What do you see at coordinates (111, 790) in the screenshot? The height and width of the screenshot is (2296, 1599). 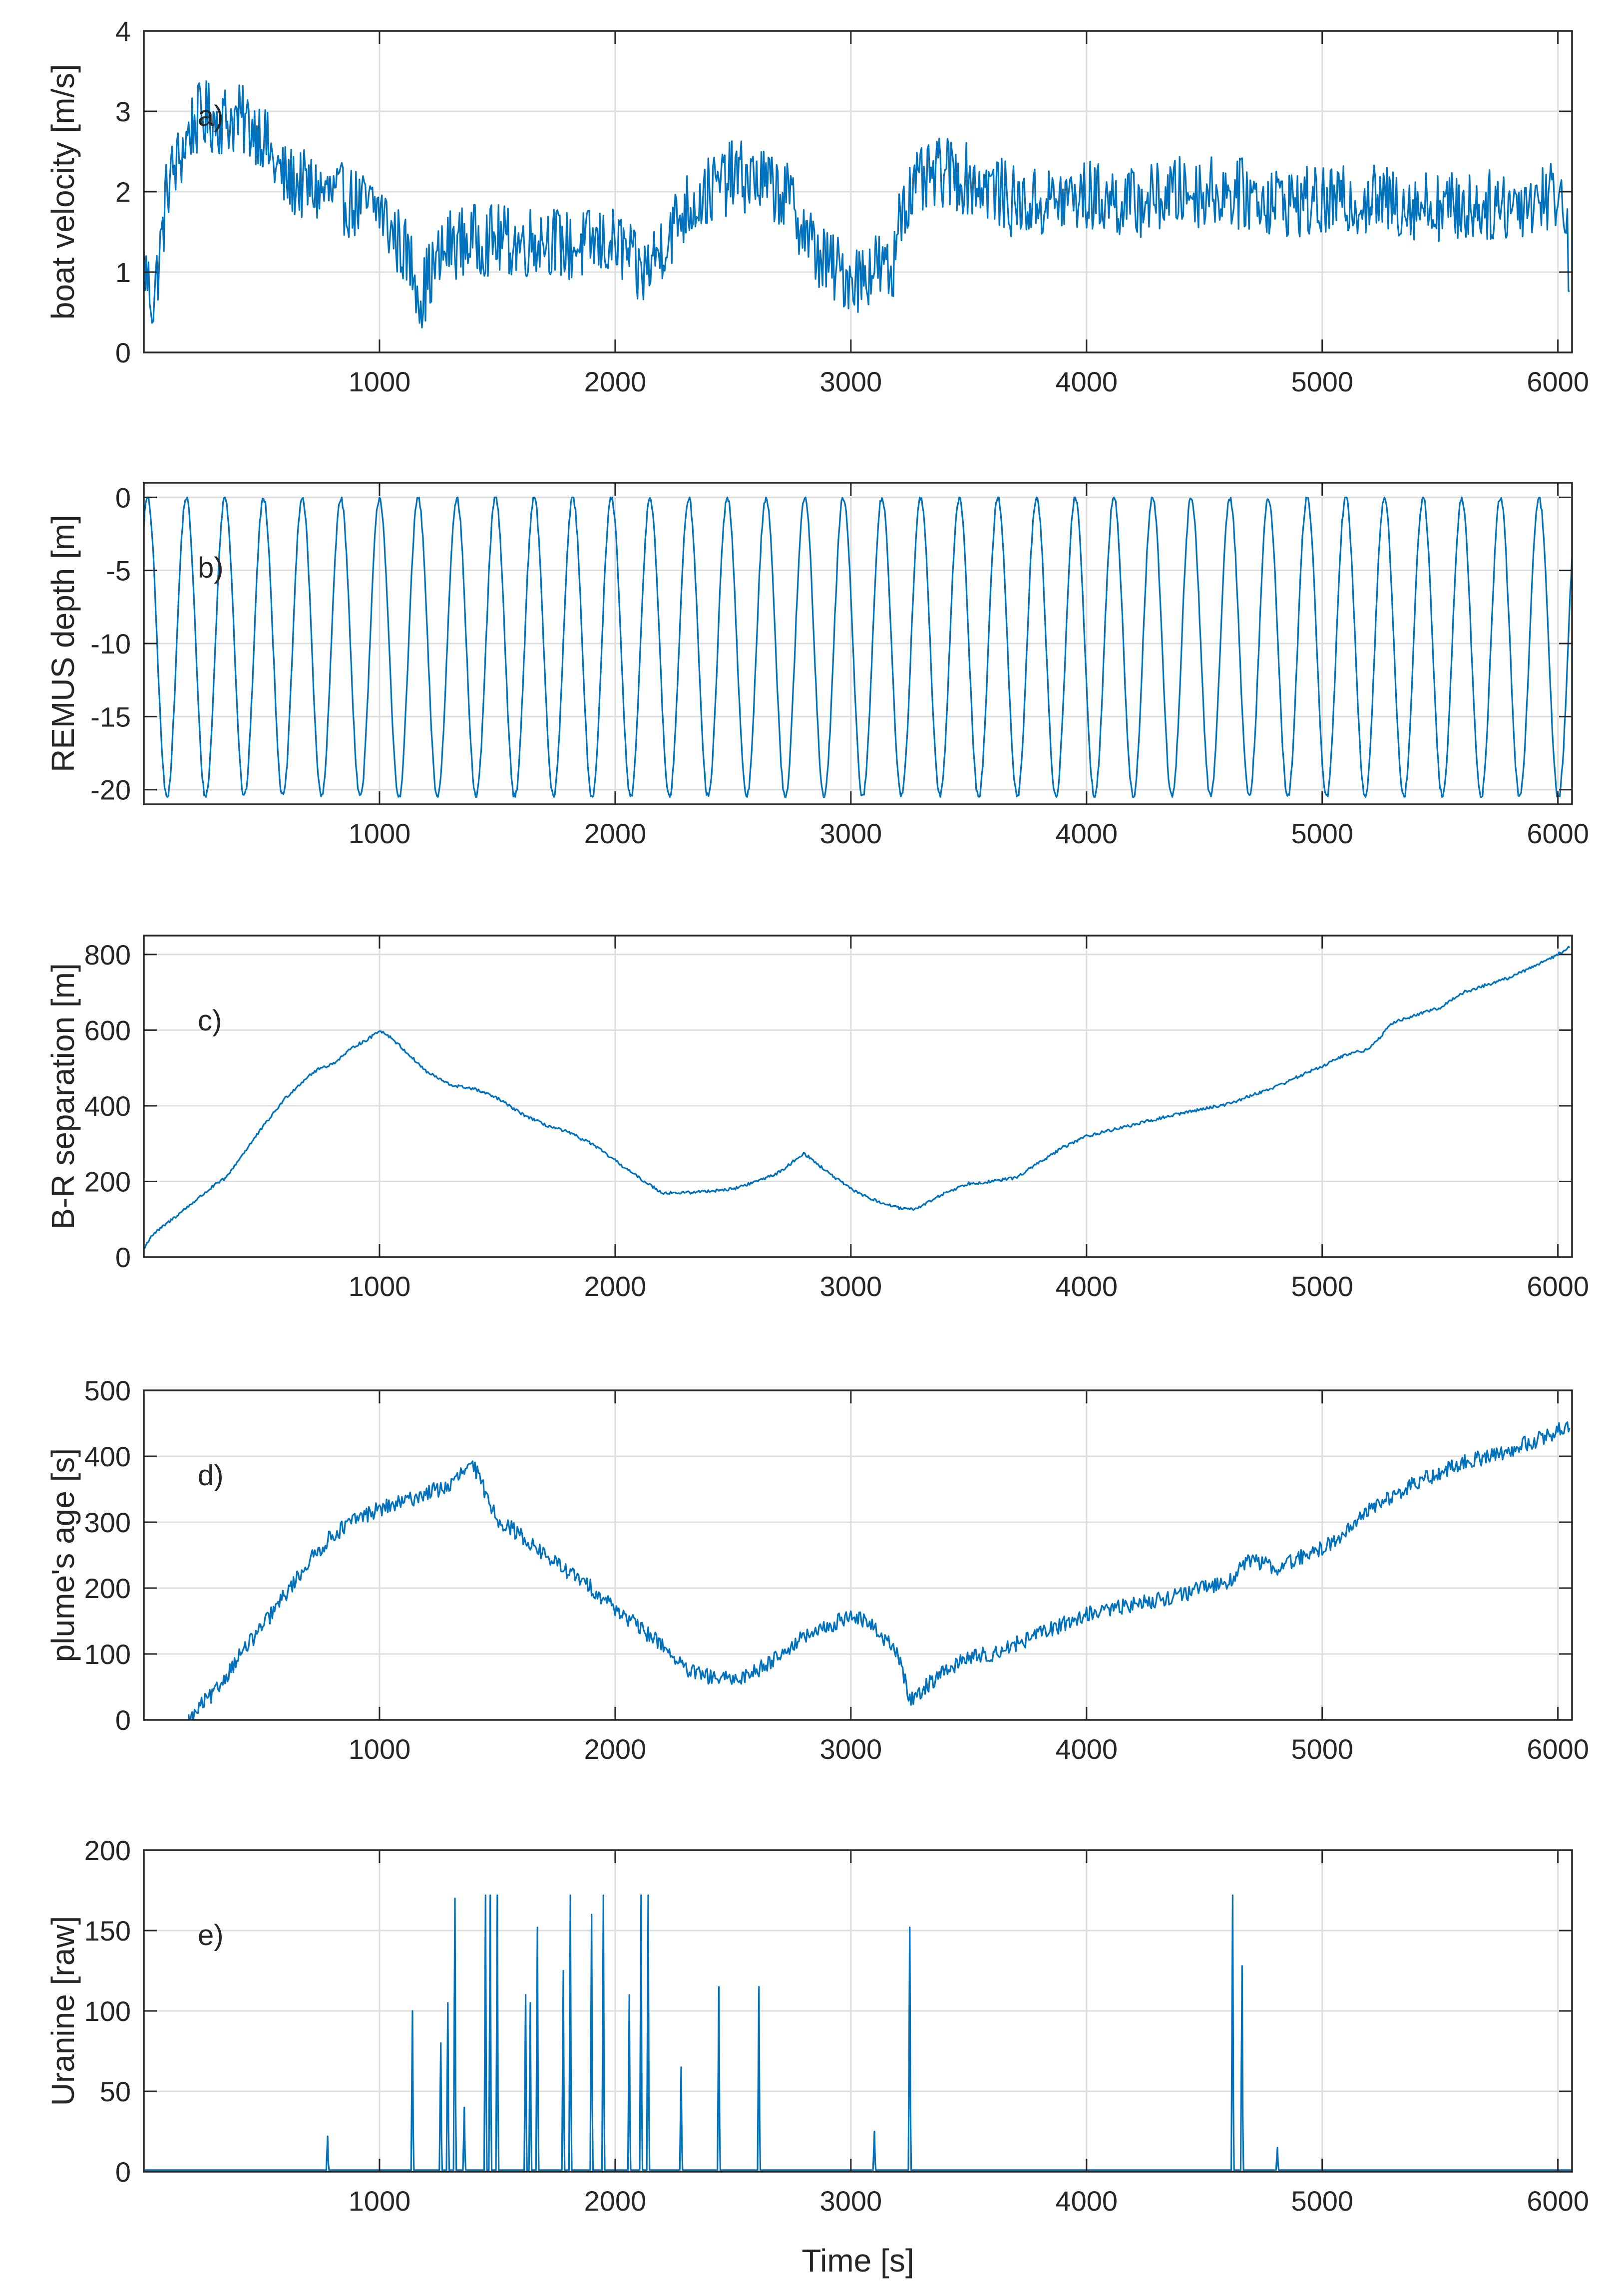 I see `y-tick-label: -20` at bounding box center [111, 790].